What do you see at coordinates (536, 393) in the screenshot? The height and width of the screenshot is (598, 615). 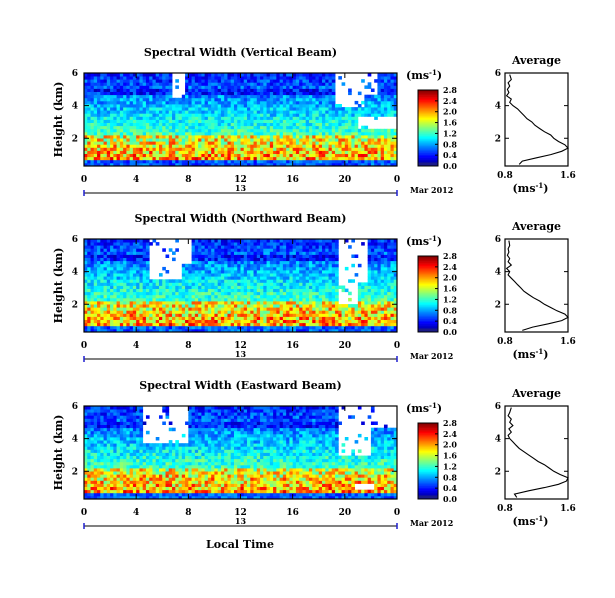 I see `profile-title-3: Average` at bounding box center [536, 393].